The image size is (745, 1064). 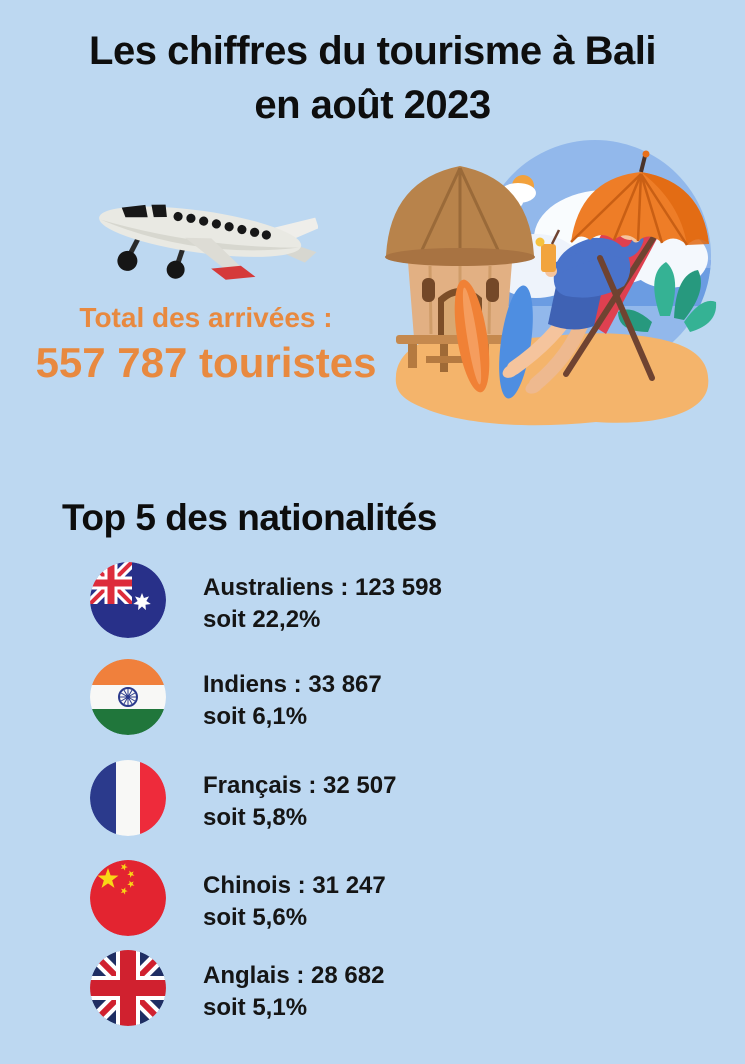 What do you see at coordinates (330, 990) in the screenshot?
I see `nationality-row-uk: Anglais : 28 682 soit 5,1%` at bounding box center [330, 990].